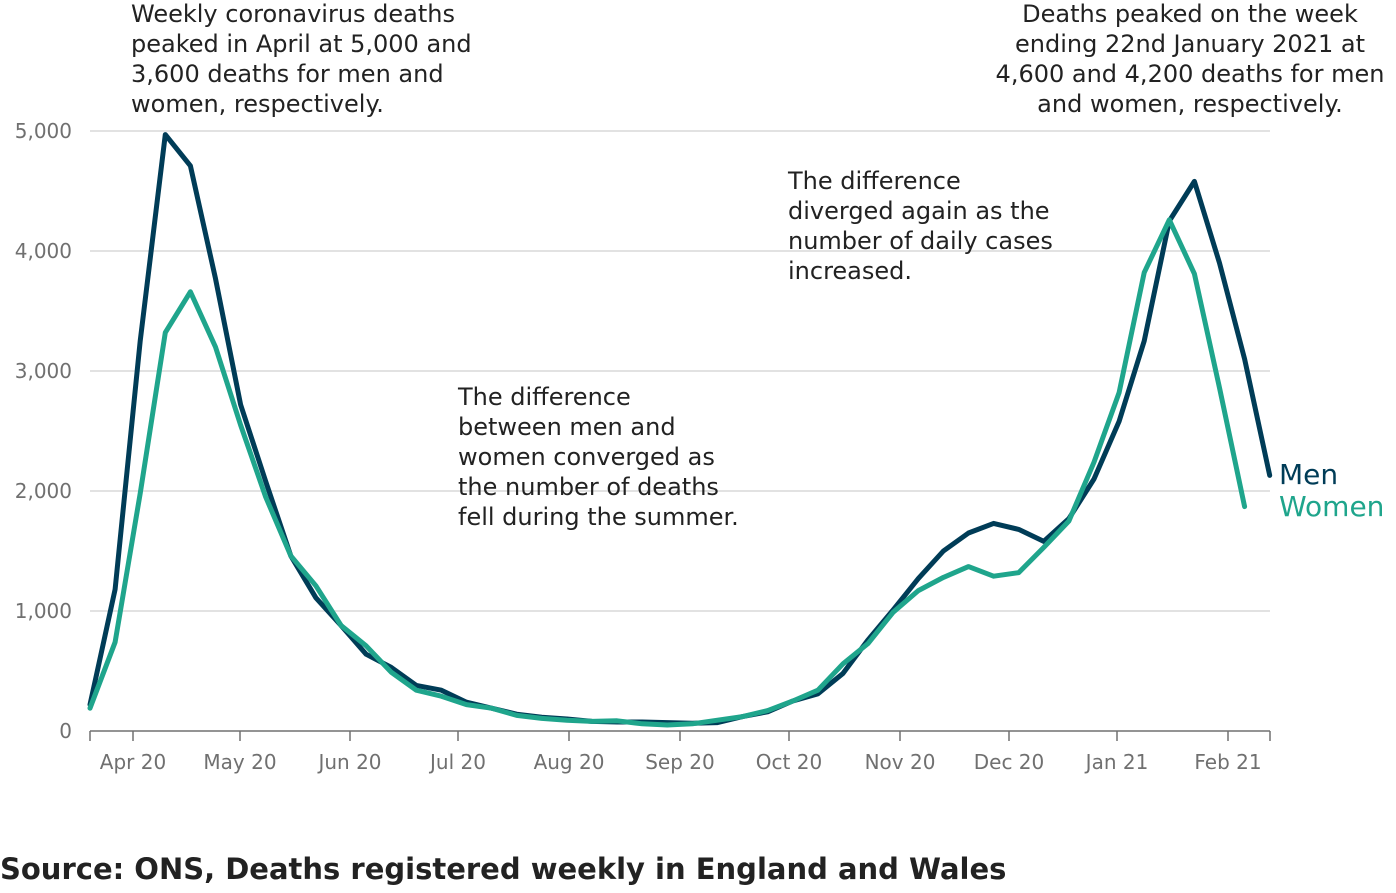 The image size is (1396, 893). I want to click on x-tick-label: Aug 20, so click(569, 762).